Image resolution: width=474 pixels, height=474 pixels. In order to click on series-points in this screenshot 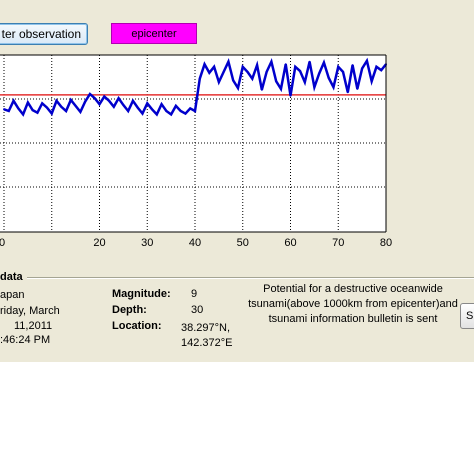, I will do `click(195, 87)`.